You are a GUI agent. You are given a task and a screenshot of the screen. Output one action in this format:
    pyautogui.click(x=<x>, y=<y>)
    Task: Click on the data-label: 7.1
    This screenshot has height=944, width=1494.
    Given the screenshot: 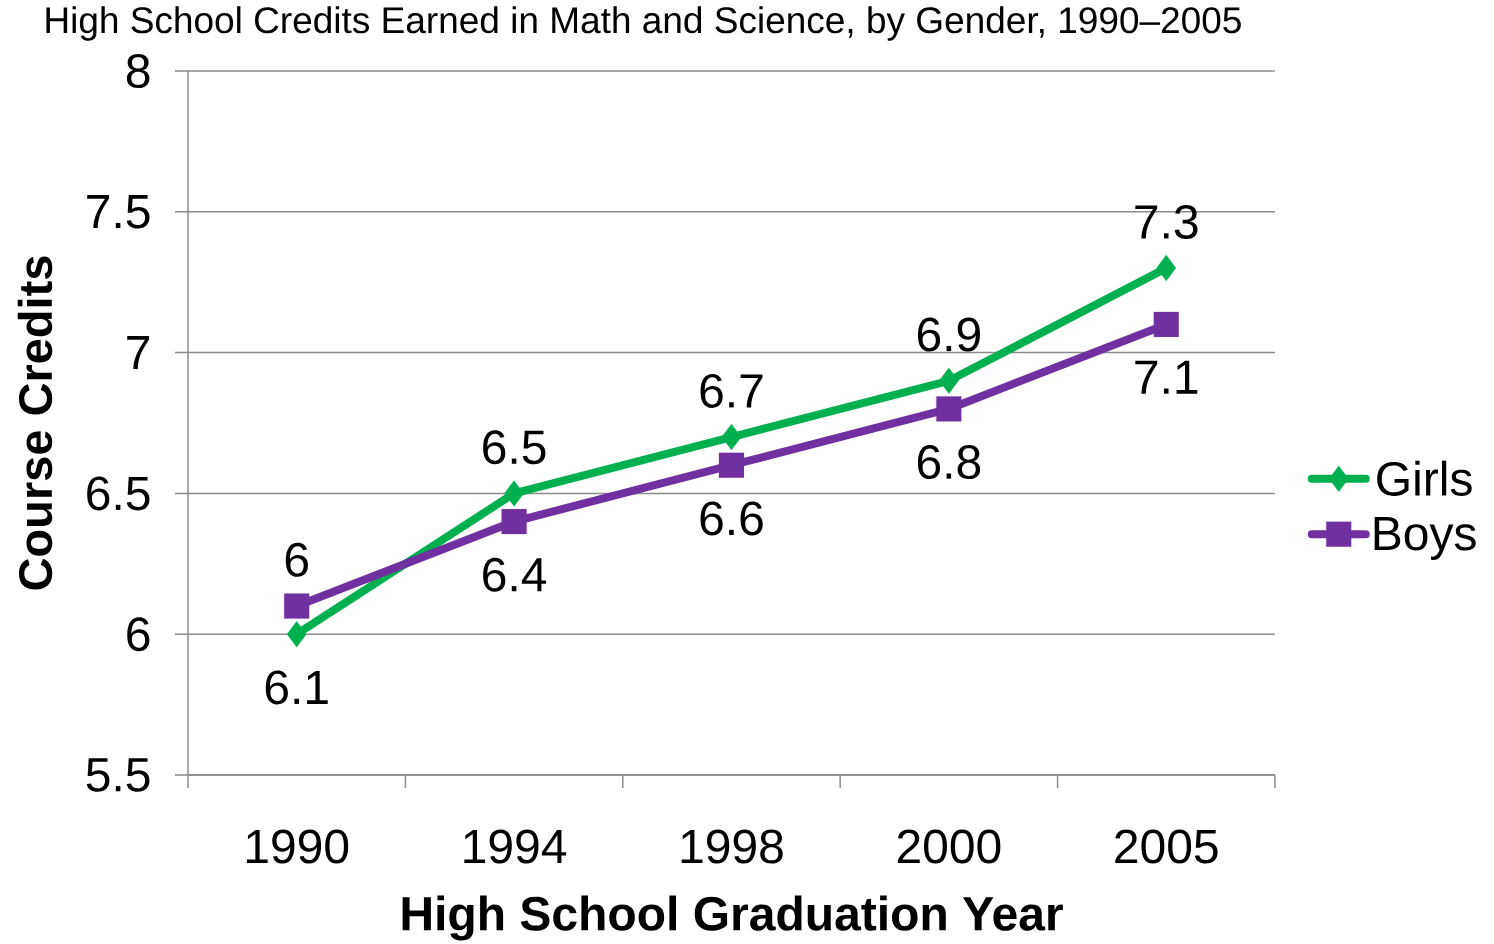 What is the action you would take?
    pyautogui.click(x=1166, y=377)
    